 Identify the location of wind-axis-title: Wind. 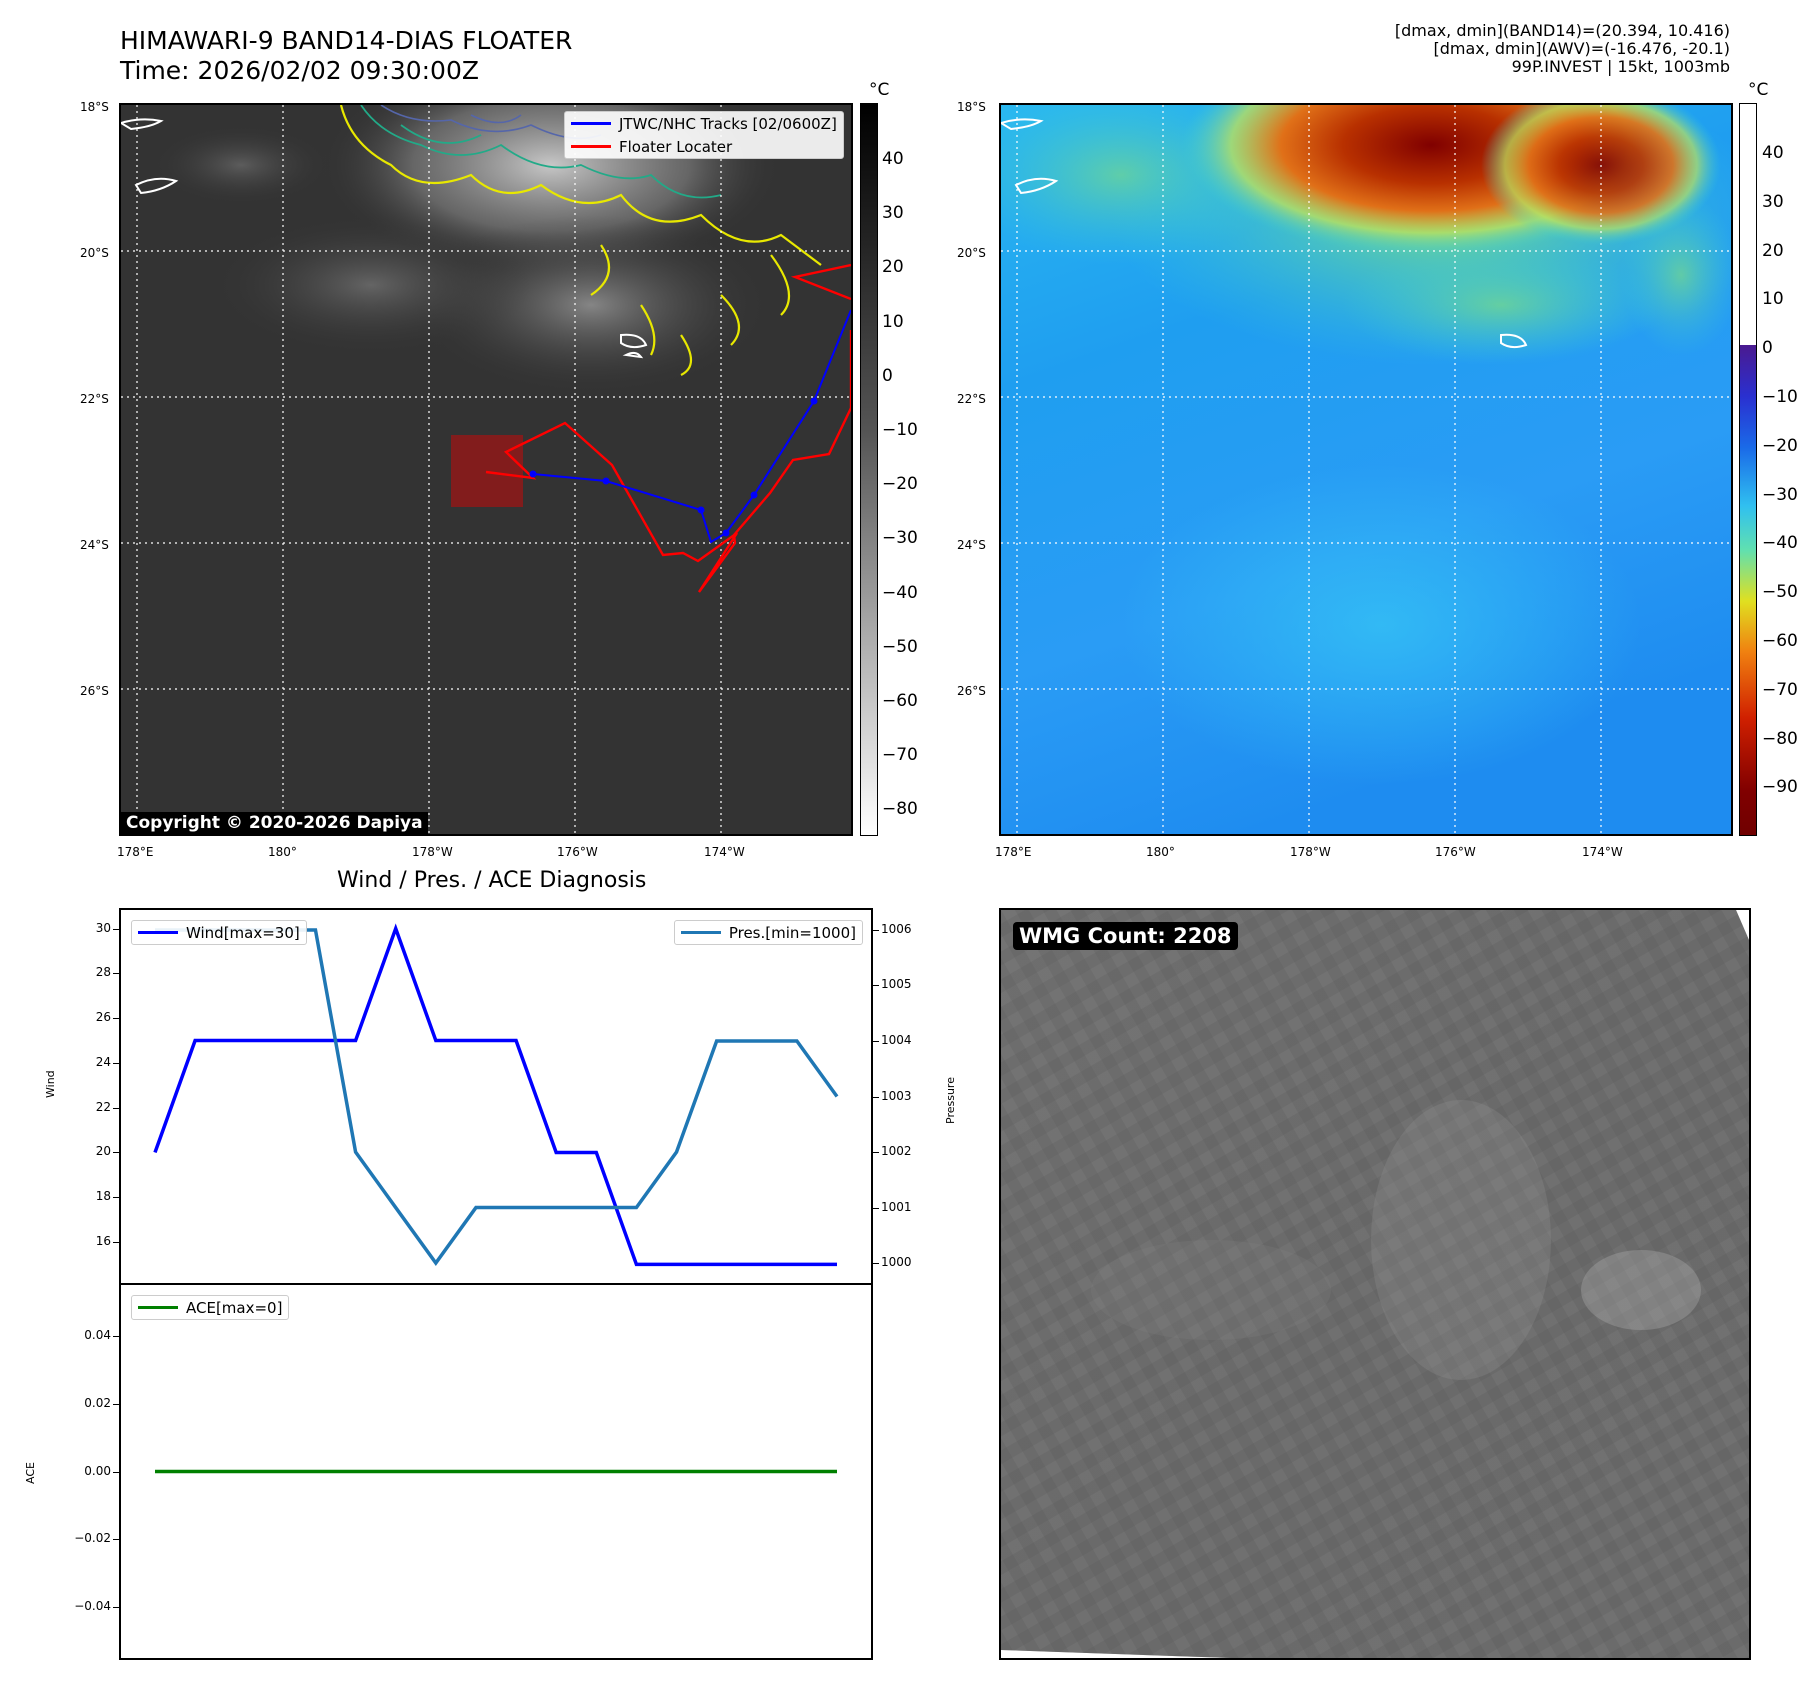
(50, 1084).